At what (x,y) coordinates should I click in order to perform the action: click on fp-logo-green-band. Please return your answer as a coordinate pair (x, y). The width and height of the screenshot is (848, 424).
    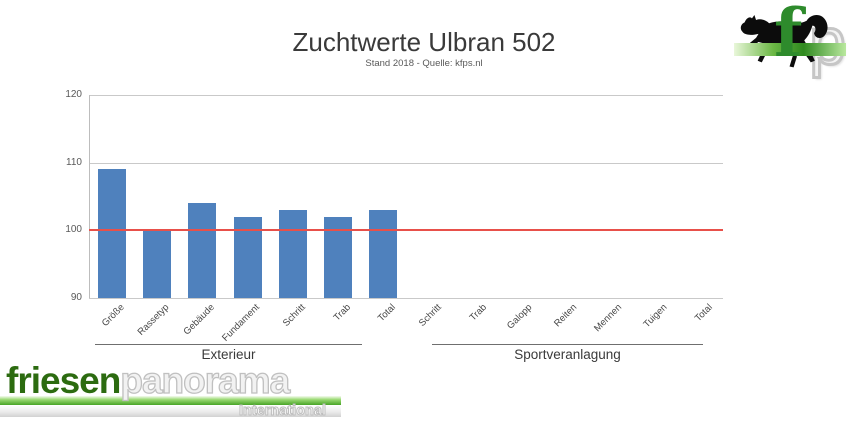
    Looking at the image, I should click on (790, 49).